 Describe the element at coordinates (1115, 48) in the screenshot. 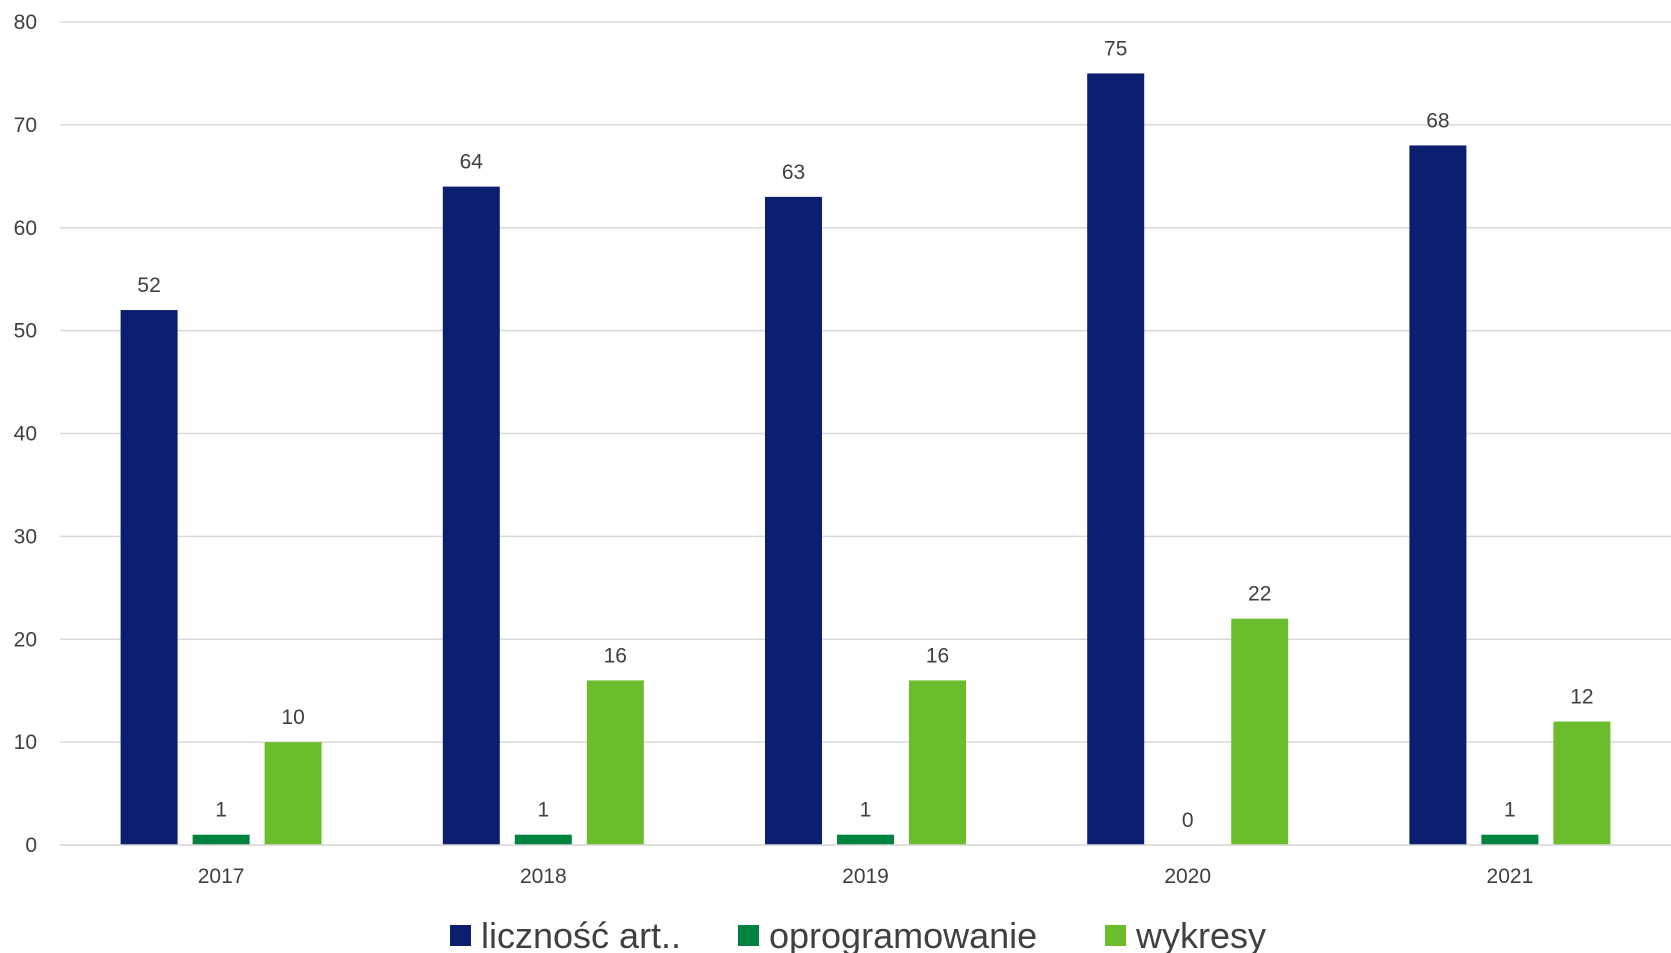

I see `data-label: 75` at that location.